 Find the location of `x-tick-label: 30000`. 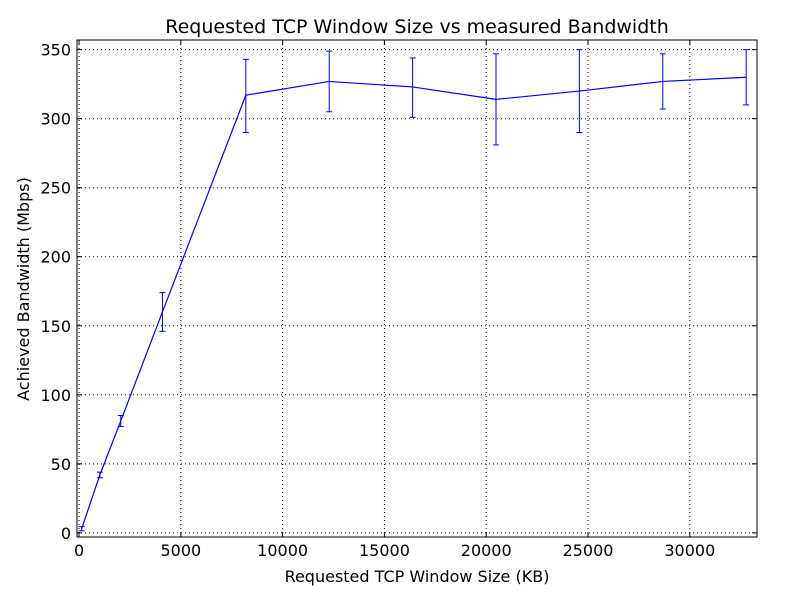

x-tick-label: 30000 is located at coordinates (689, 550).